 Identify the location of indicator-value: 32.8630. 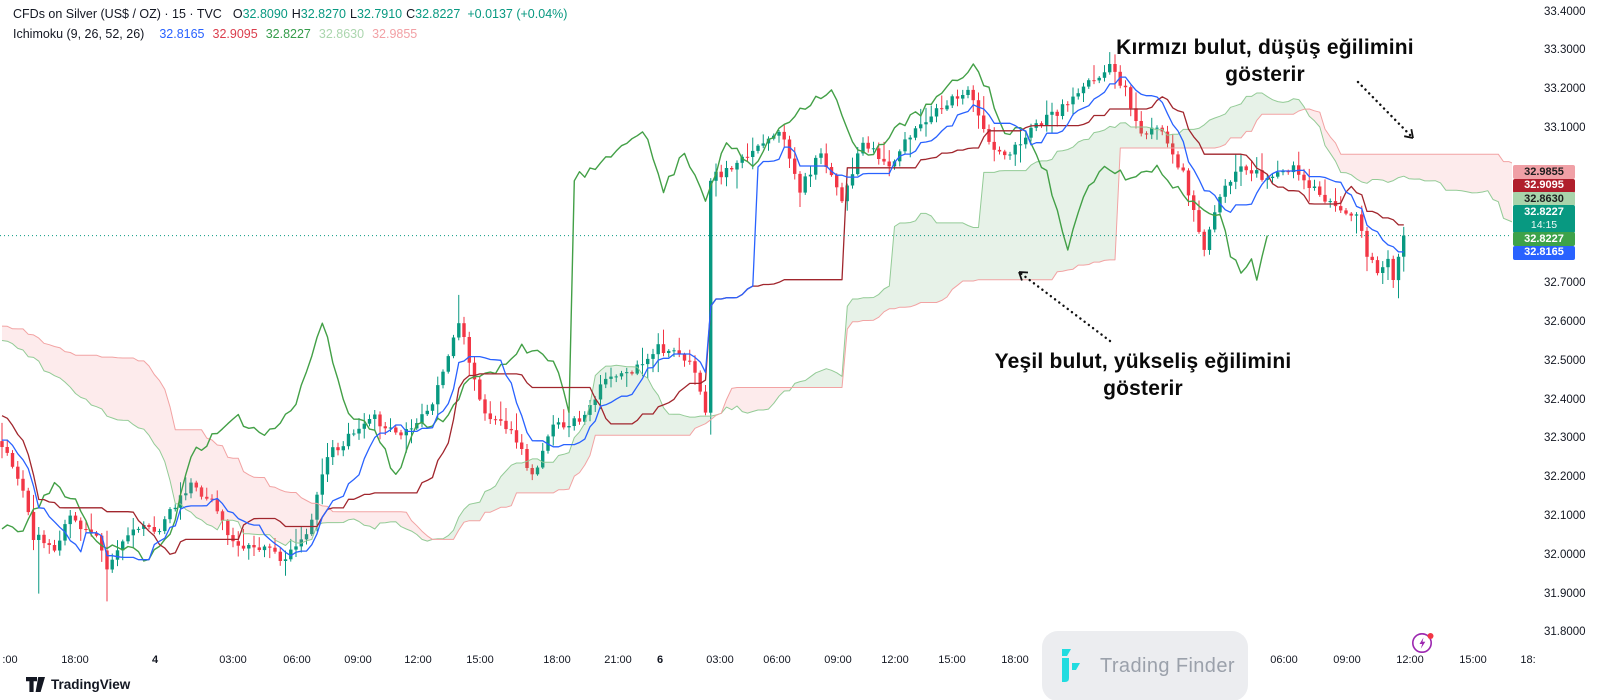
(341, 34).